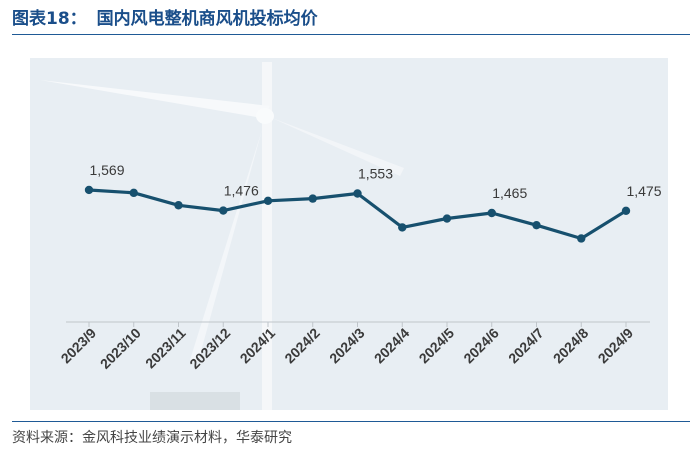  Describe the element at coordinates (207, 19) in the screenshot. I see `figure-title-text: 国内风电整机商风机投标均价` at that location.